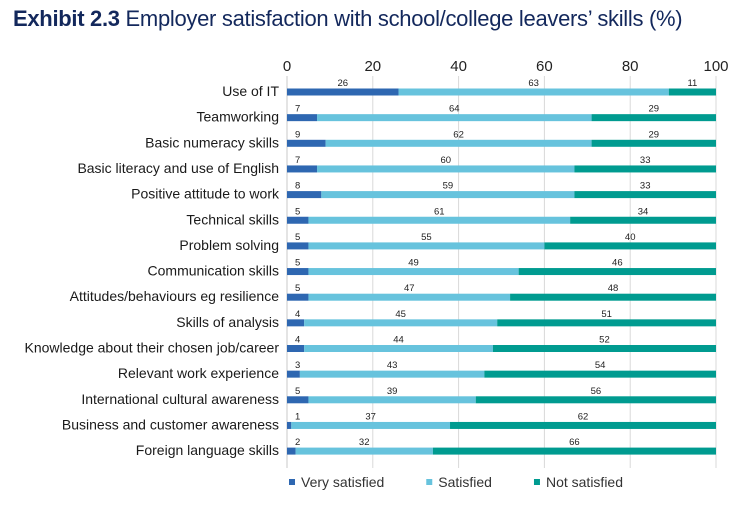  Describe the element at coordinates (445, 160) in the screenshot. I see `data-label: 60` at that location.